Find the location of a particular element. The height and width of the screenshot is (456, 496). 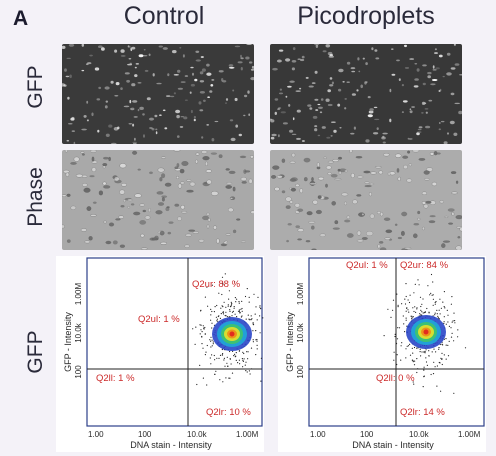

column-title-control: Control is located at coordinates (164, 16).